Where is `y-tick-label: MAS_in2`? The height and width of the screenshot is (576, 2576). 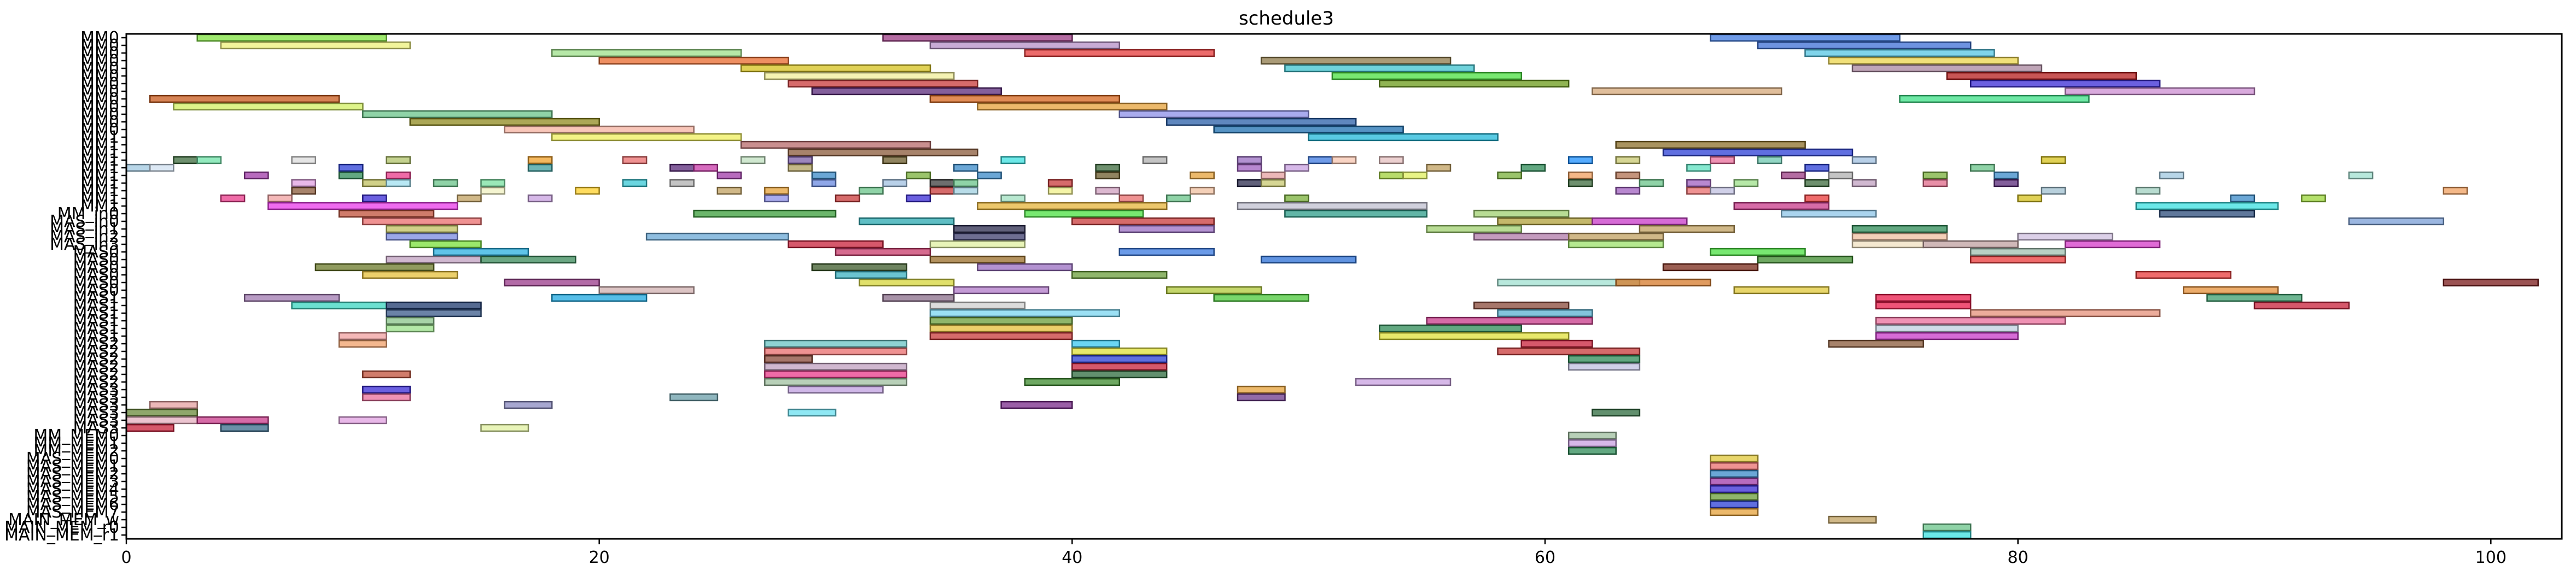 y-tick-label: MAS_in2 is located at coordinates (84, 236).